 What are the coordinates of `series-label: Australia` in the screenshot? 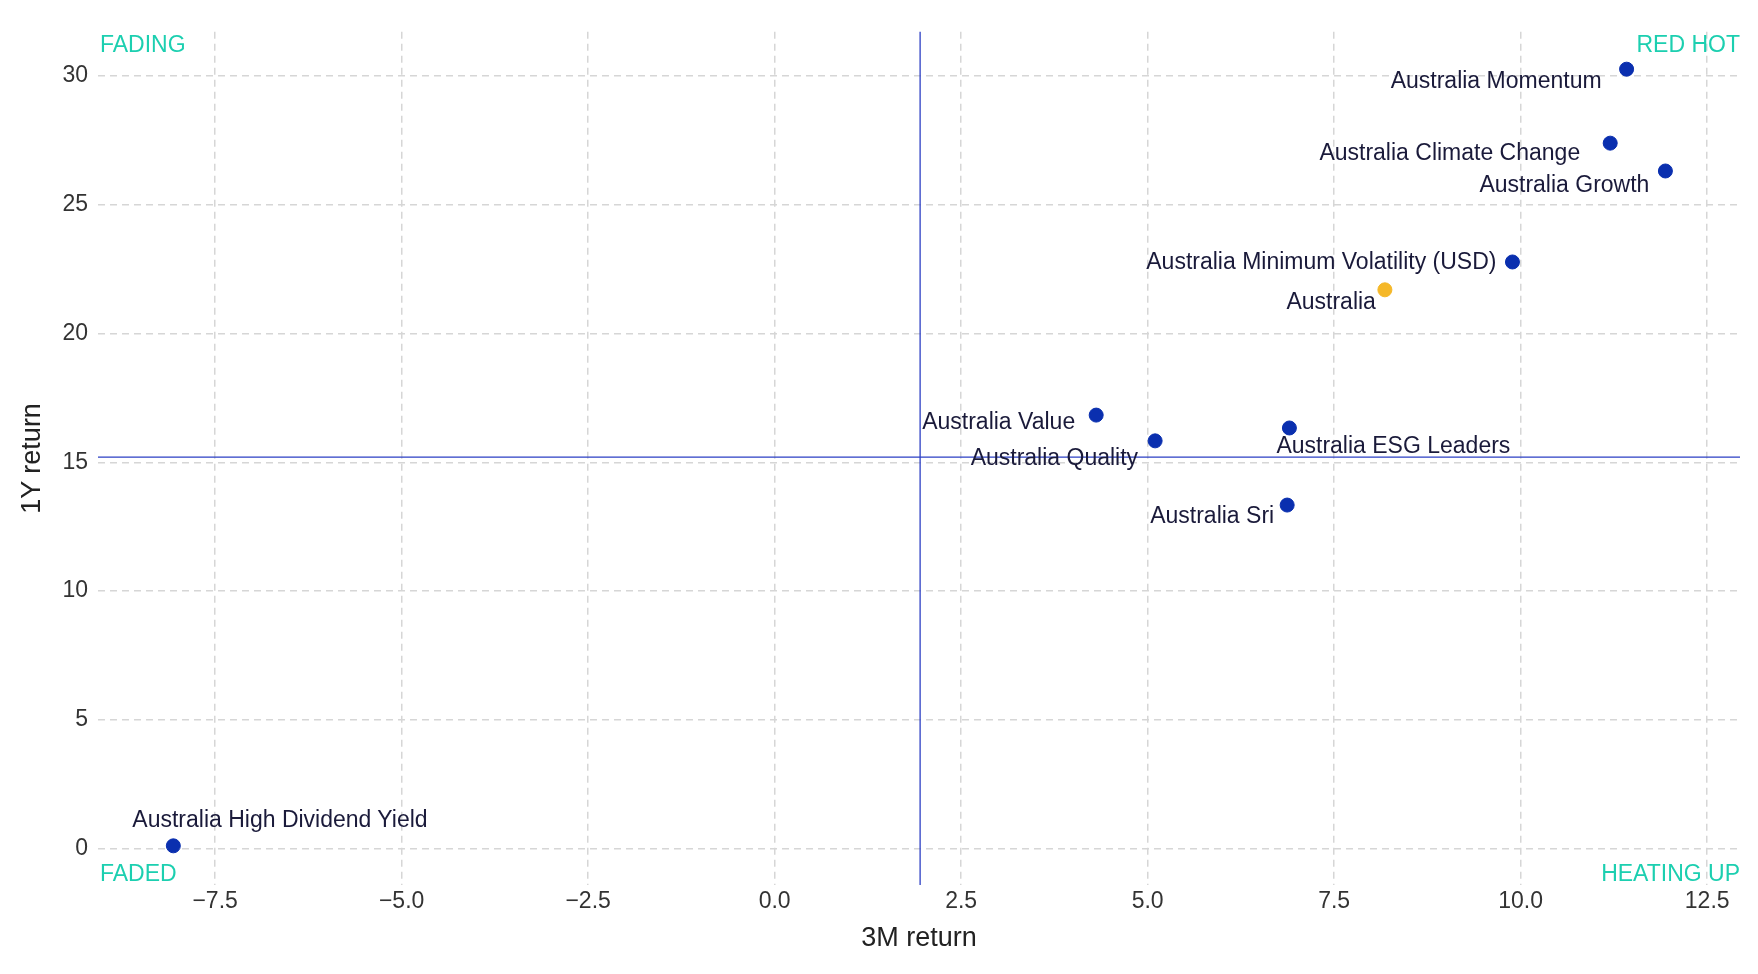 It's located at (1331, 301).